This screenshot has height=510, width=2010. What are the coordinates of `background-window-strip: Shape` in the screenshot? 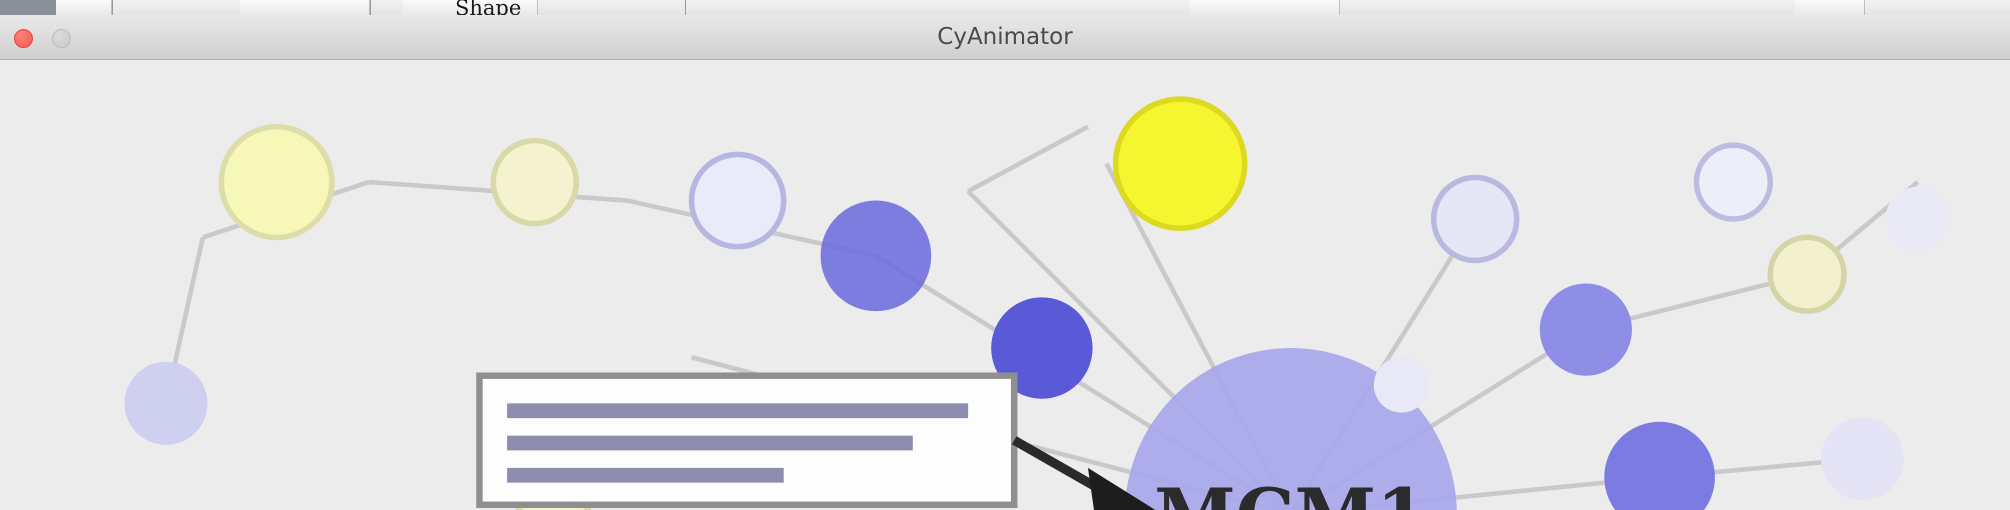 It's located at (1005, 7).